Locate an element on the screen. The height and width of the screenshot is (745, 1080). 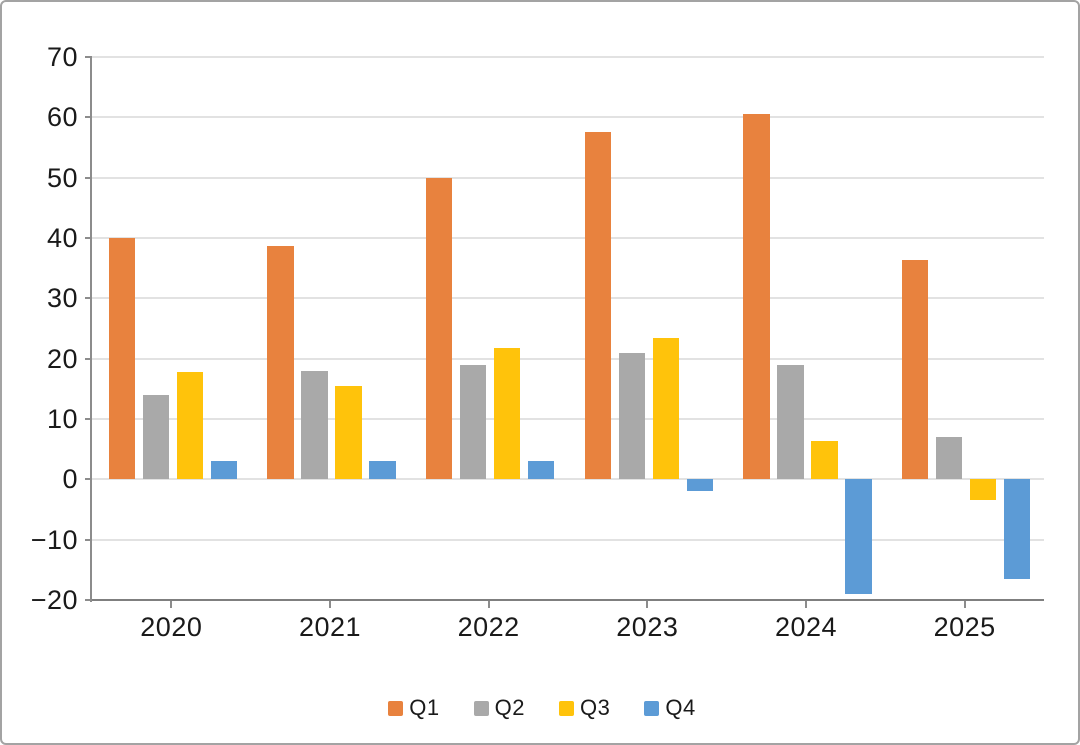
bar-q3-2020 is located at coordinates (189, 425).